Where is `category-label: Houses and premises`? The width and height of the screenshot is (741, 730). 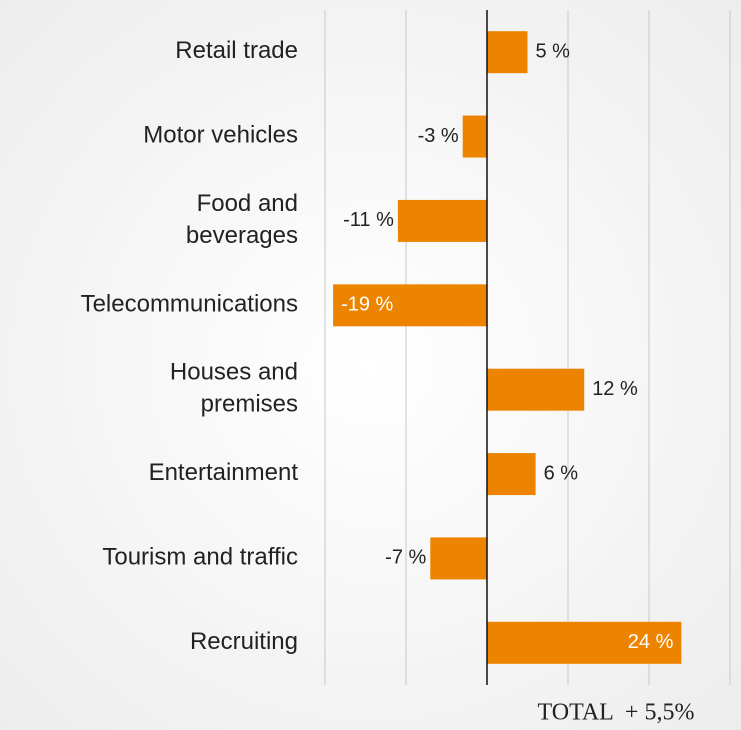 category-label: Houses and premises is located at coordinates (234, 388).